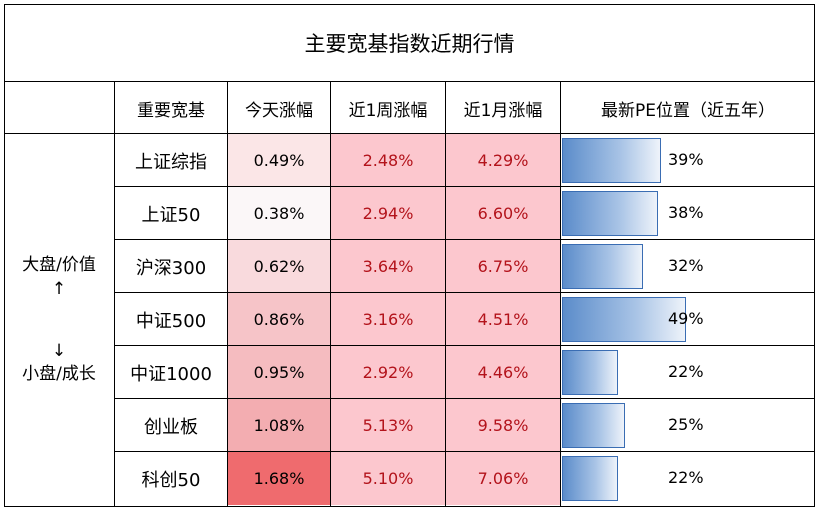 The image size is (819, 508). Describe the element at coordinates (171, 321) in the screenshot. I see `index-name: 中证500` at that location.